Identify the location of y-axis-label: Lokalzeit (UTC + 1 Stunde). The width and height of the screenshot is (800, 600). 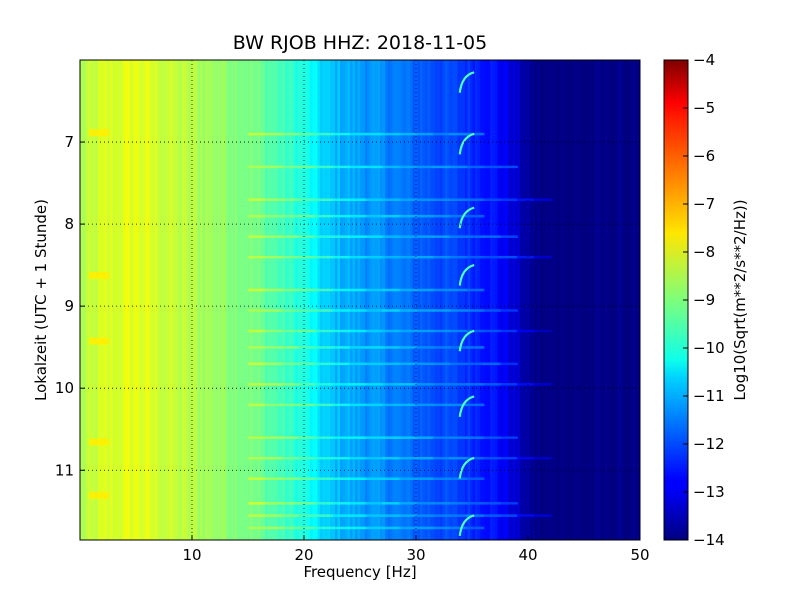
(41, 300).